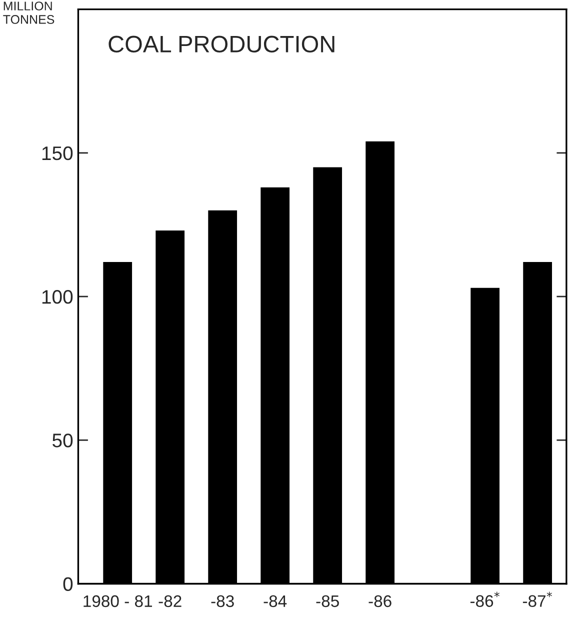 This screenshot has height=621, width=571. Describe the element at coordinates (57, 153) in the screenshot. I see `y-tick-label: 150` at that location.